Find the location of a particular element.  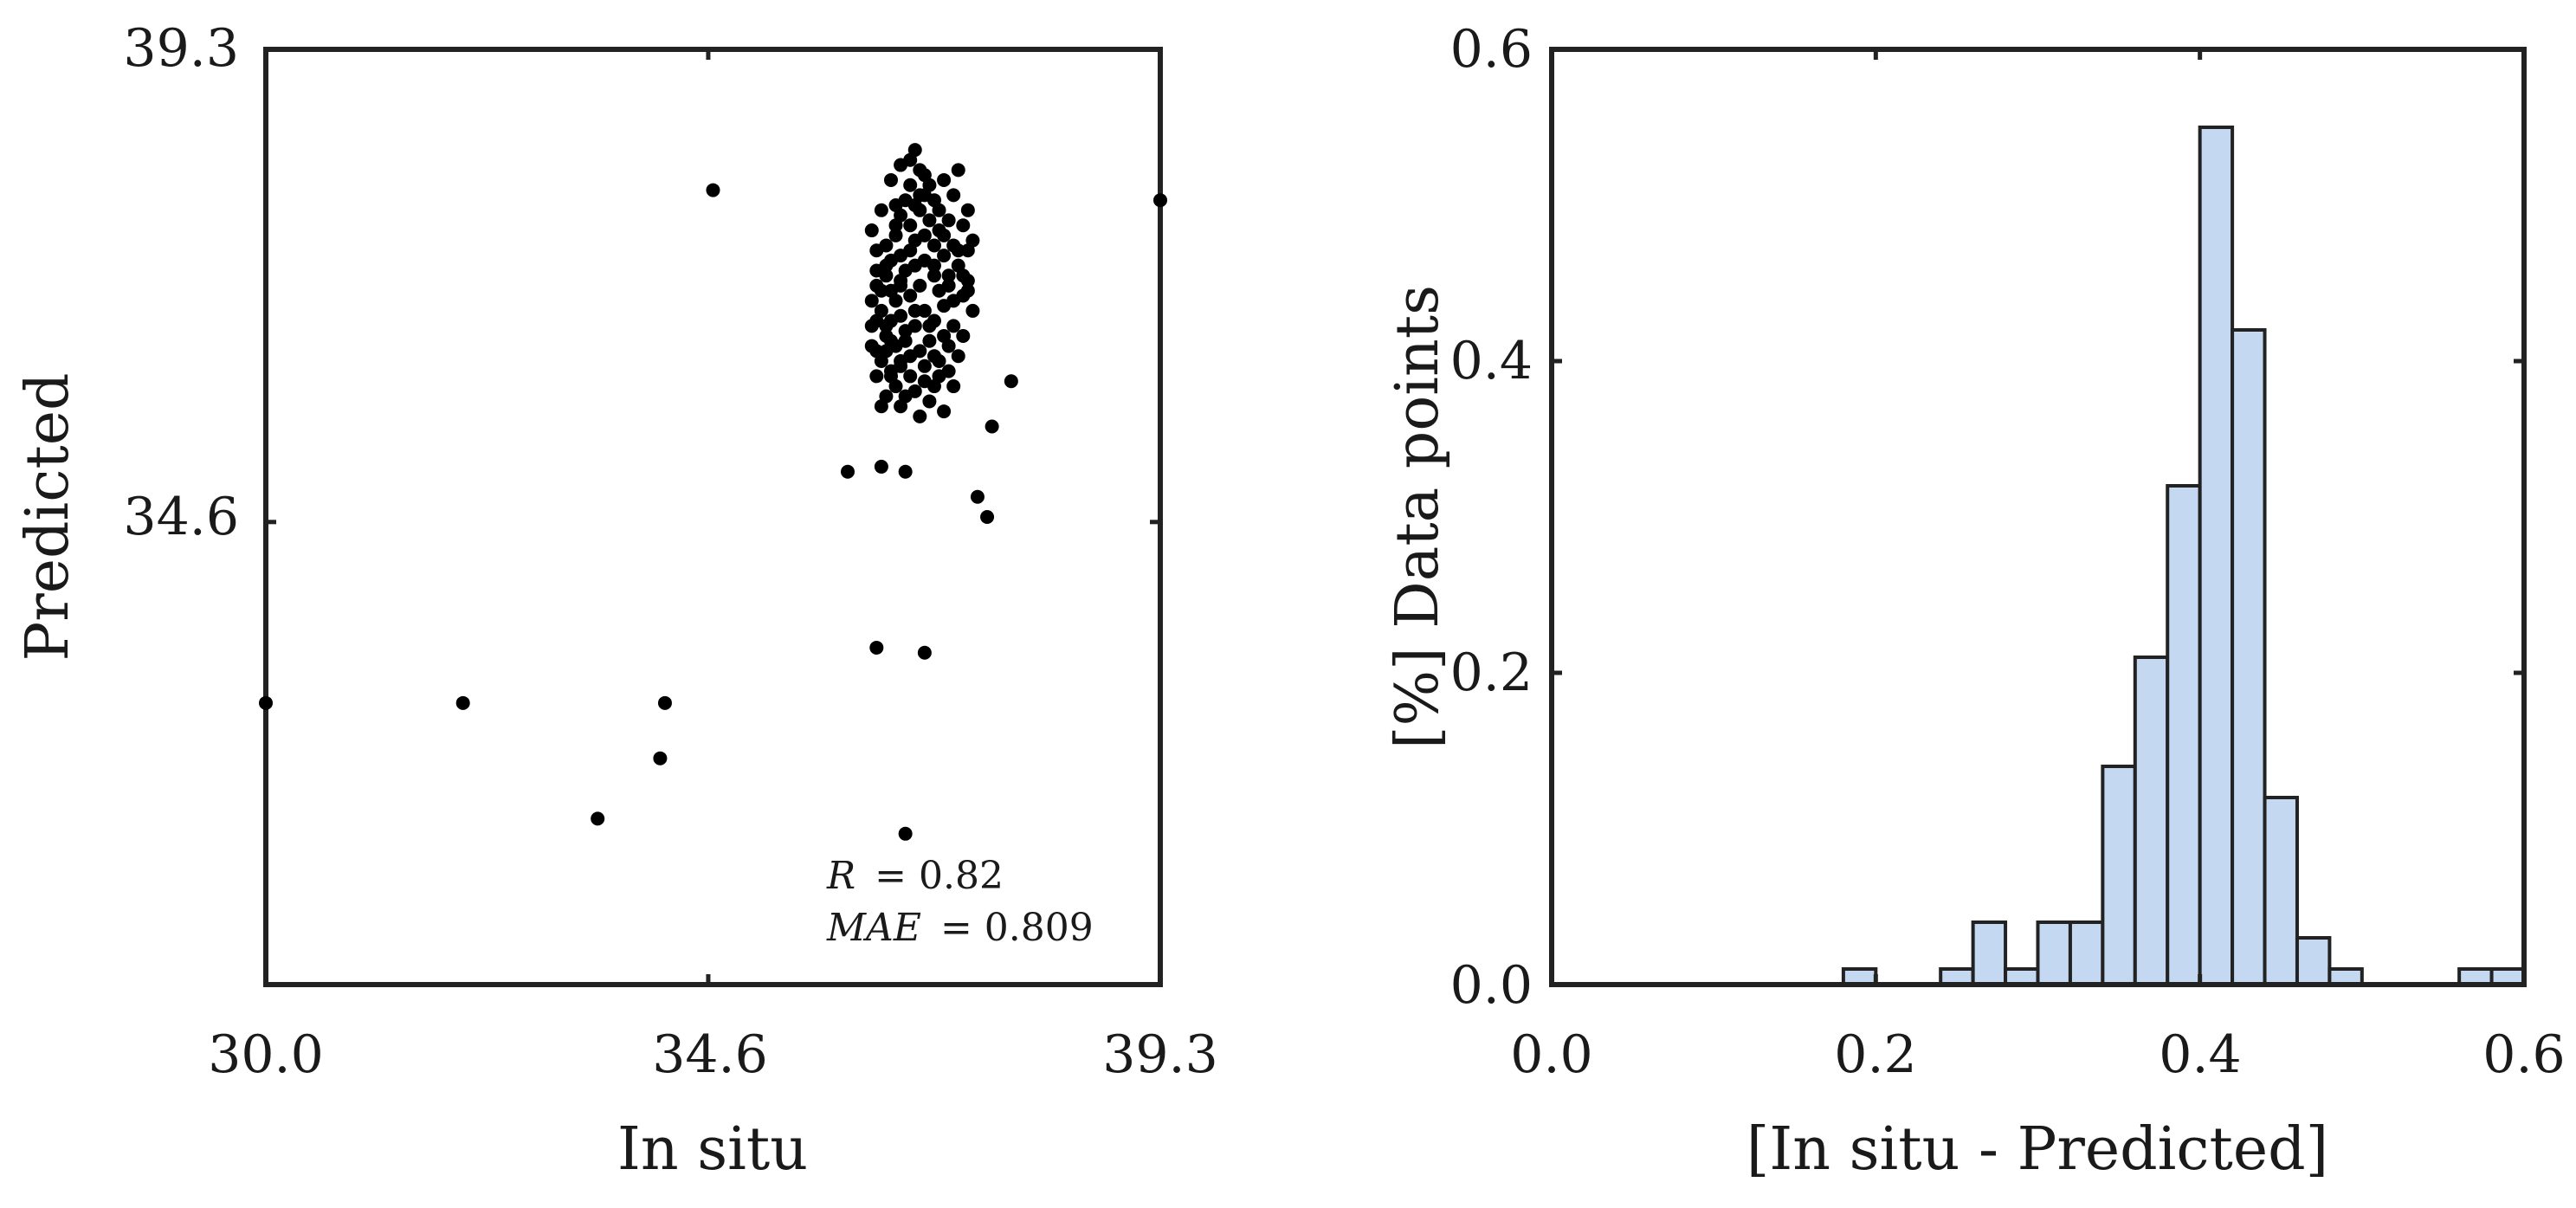

scatter-x-axis-label: In situ is located at coordinates (712, 1149).